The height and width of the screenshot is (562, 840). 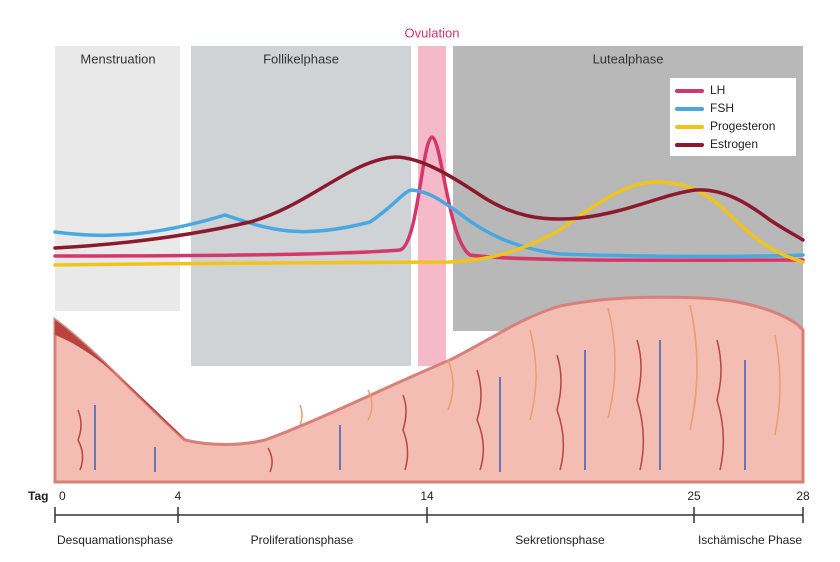 I want to click on phase-label: Lutealphase, so click(x=628, y=58).